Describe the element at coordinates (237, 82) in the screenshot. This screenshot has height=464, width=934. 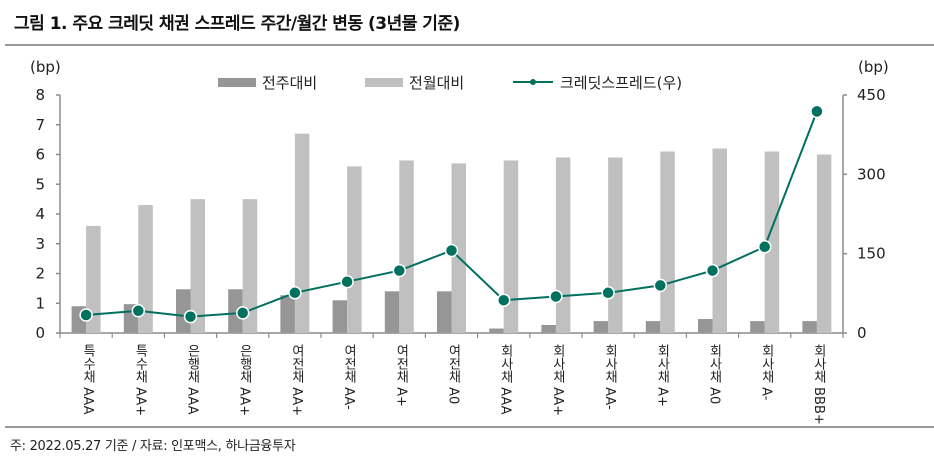
I see `legend-swatch-weekly` at that location.